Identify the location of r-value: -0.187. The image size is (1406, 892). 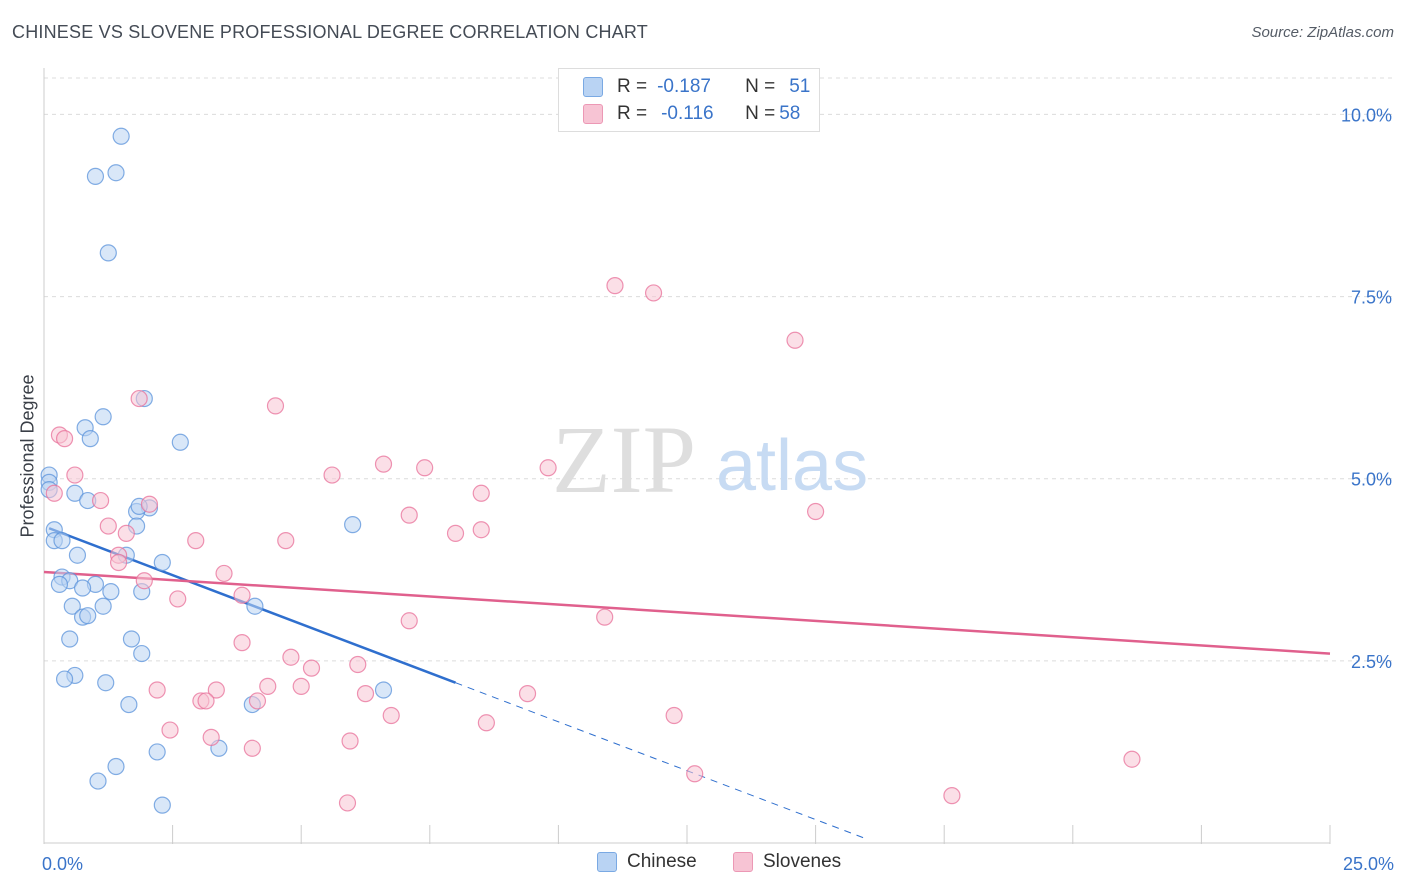
(684, 86).